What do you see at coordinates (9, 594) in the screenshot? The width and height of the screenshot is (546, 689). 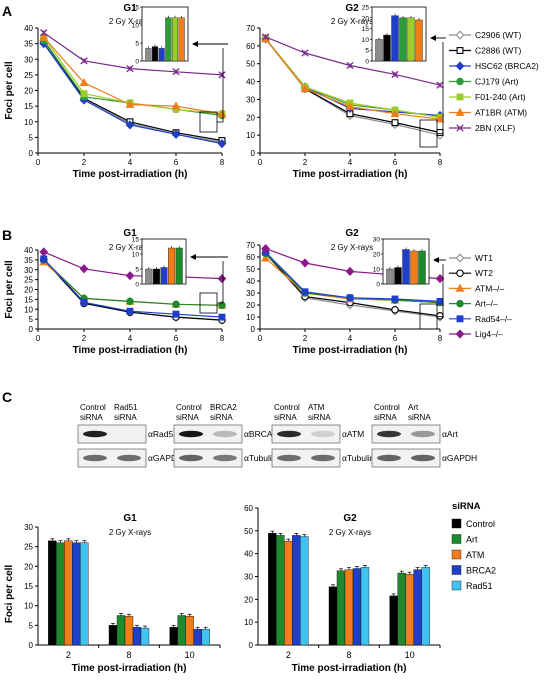 I see `y-axis-label: Foci per cell` at bounding box center [9, 594].